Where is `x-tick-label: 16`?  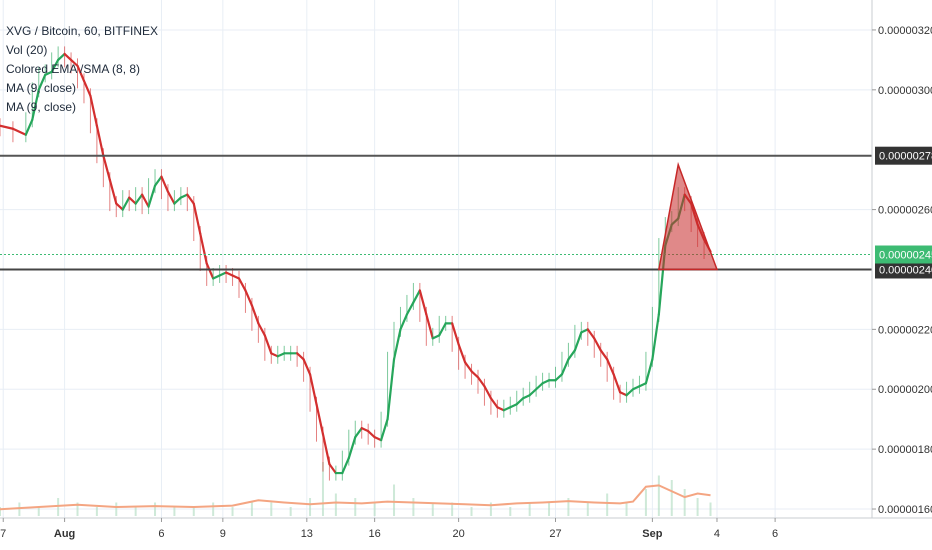
x-tick-label: 16 is located at coordinates (375, 534).